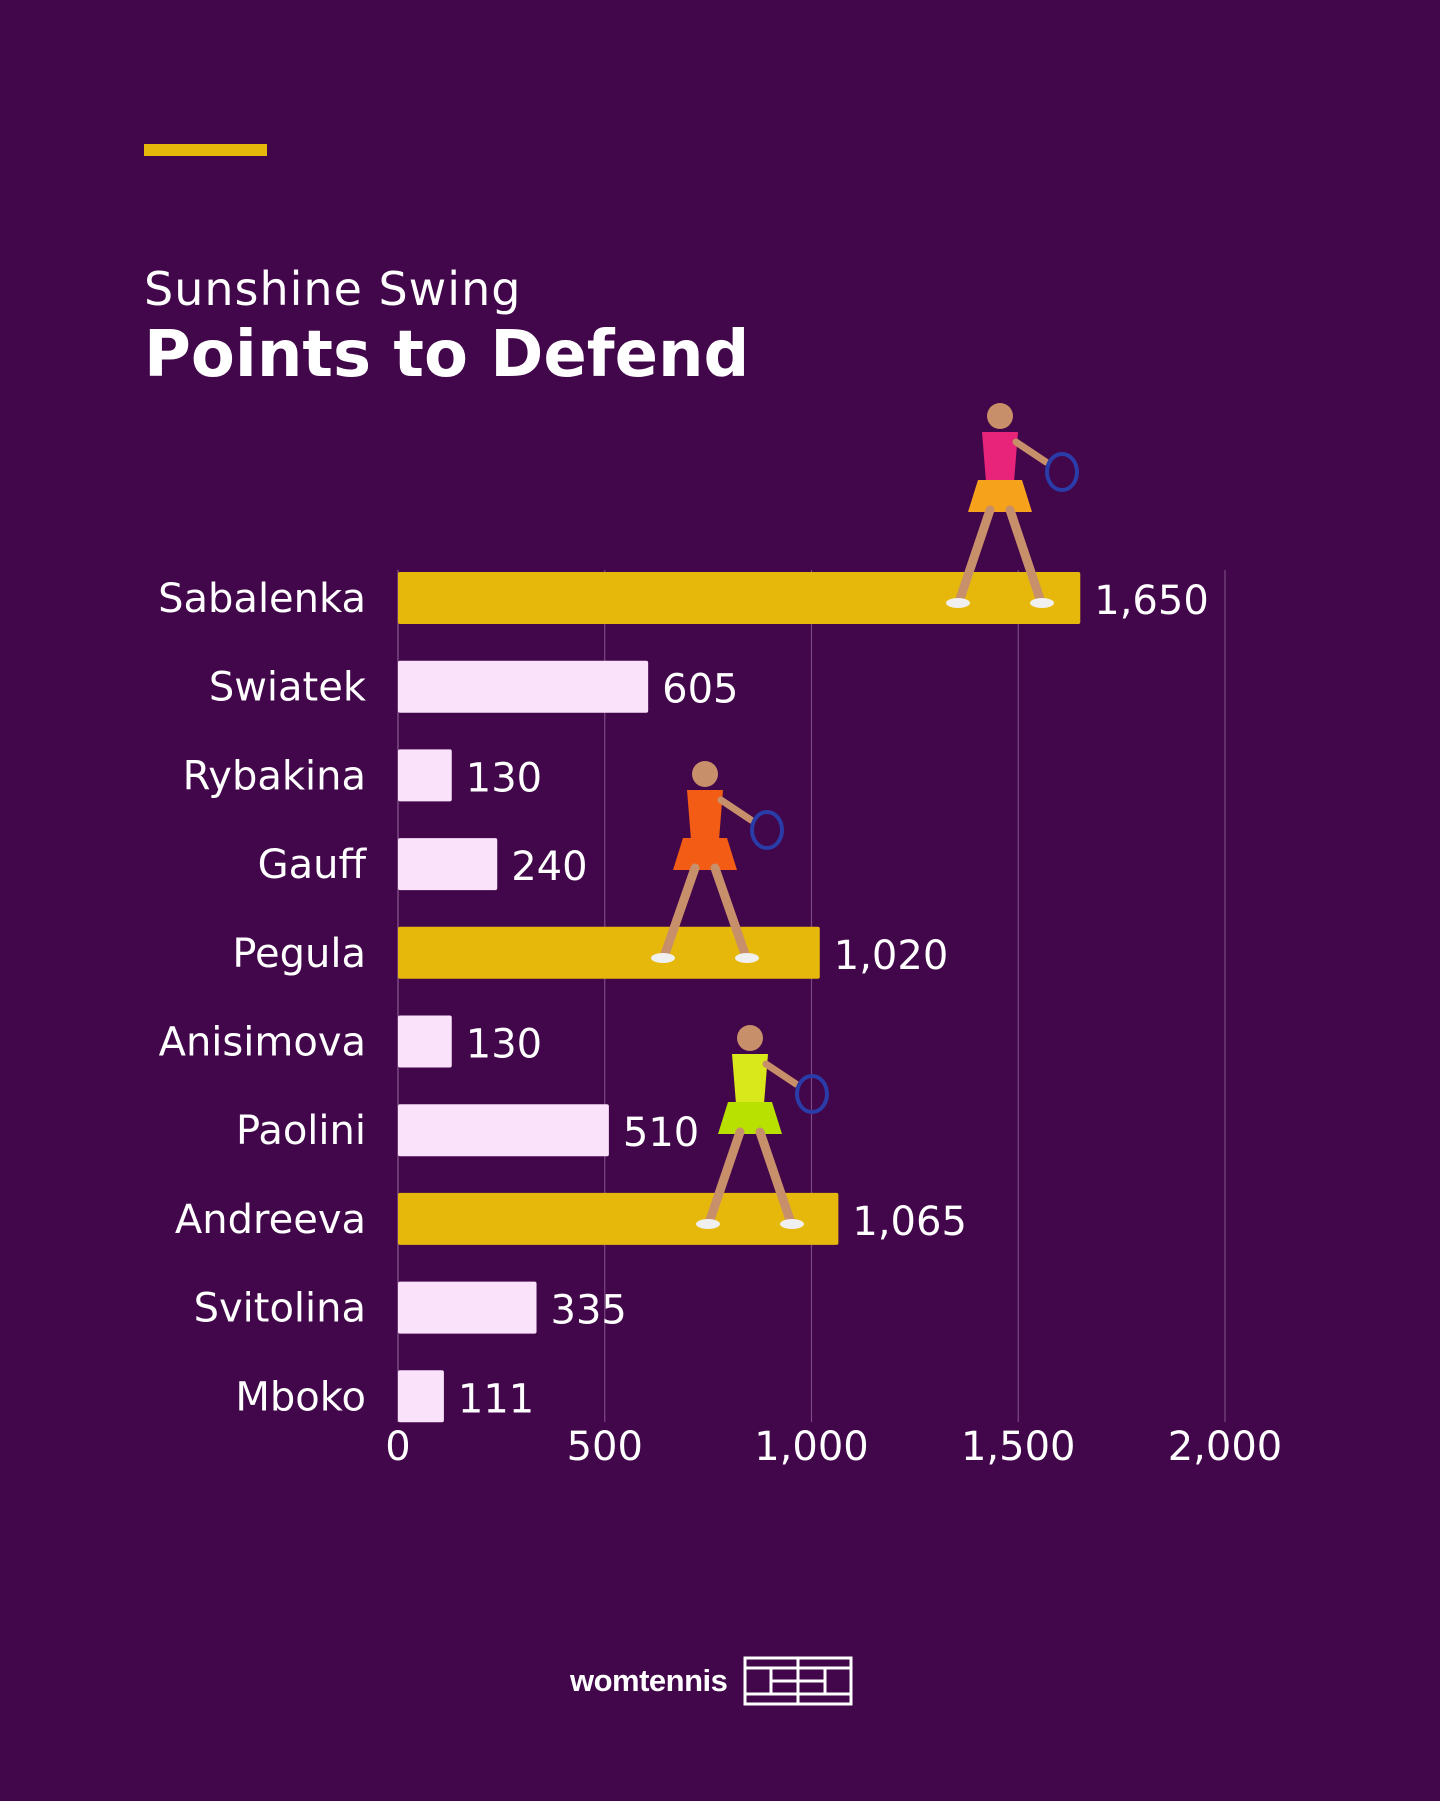  What do you see at coordinates (549, 867) in the screenshot?
I see `value-label: 240` at bounding box center [549, 867].